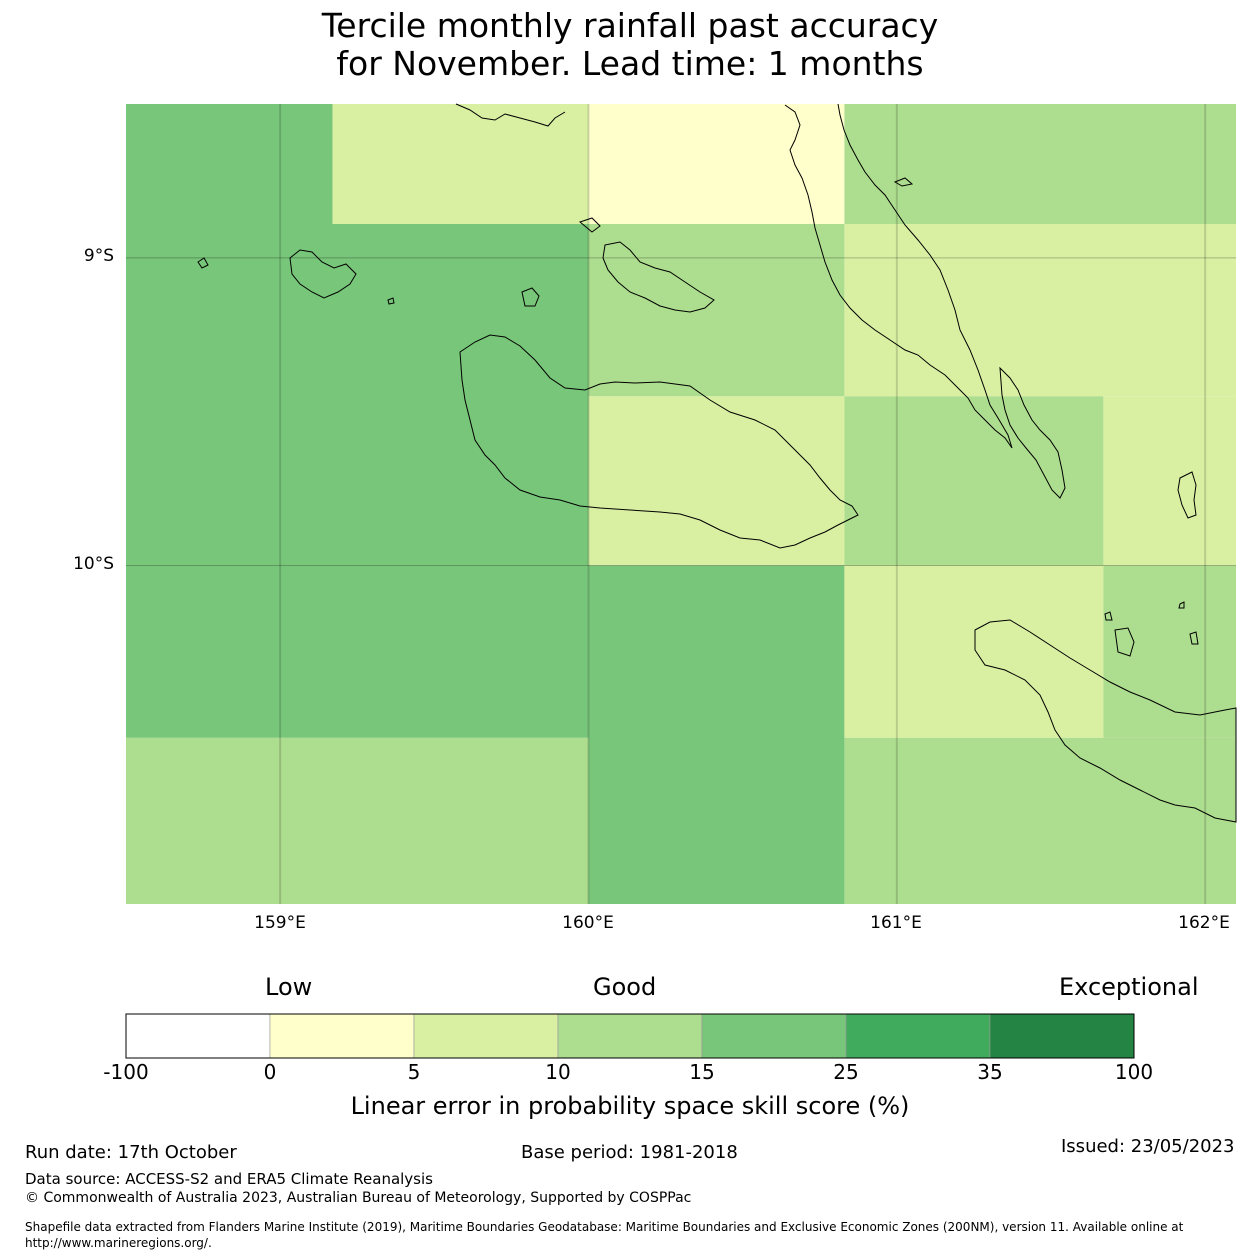 The image size is (1260, 1260). What do you see at coordinates (903, 182) in the screenshot?
I see `coastline-fragment-north` at bounding box center [903, 182].